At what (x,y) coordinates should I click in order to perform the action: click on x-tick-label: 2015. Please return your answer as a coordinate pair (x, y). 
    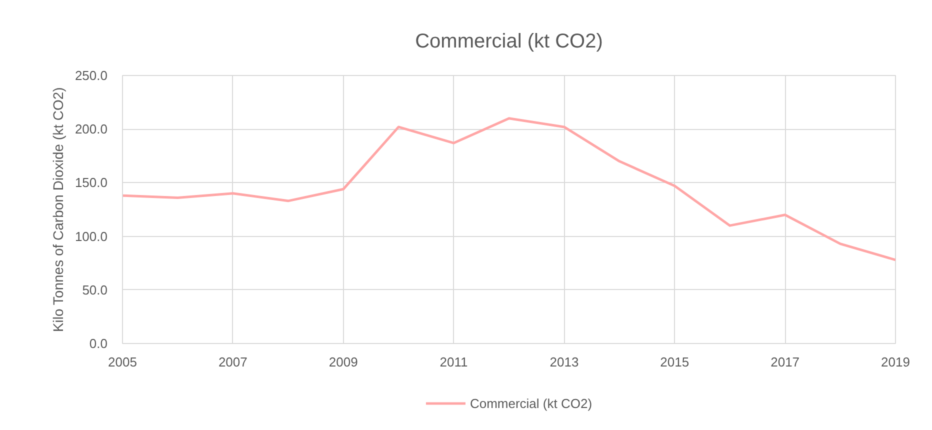
    Looking at the image, I should click on (675, 362).